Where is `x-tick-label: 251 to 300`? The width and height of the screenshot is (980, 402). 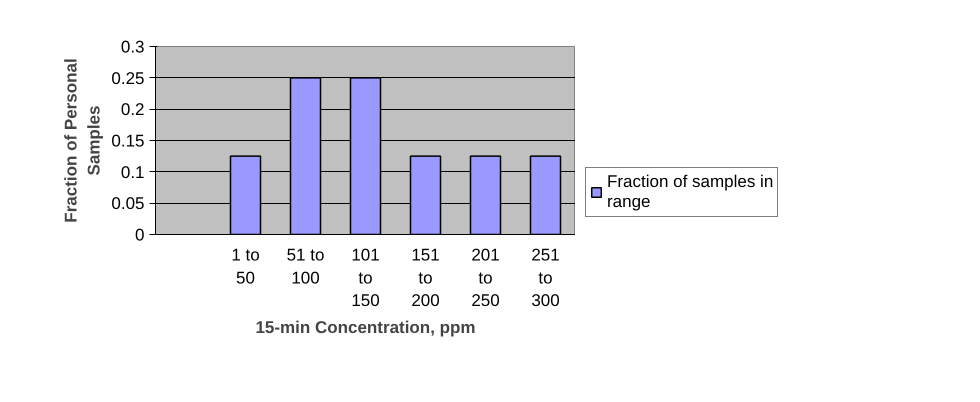
x-tick-label: 251 to 300 is located at coordinates (545, 278).